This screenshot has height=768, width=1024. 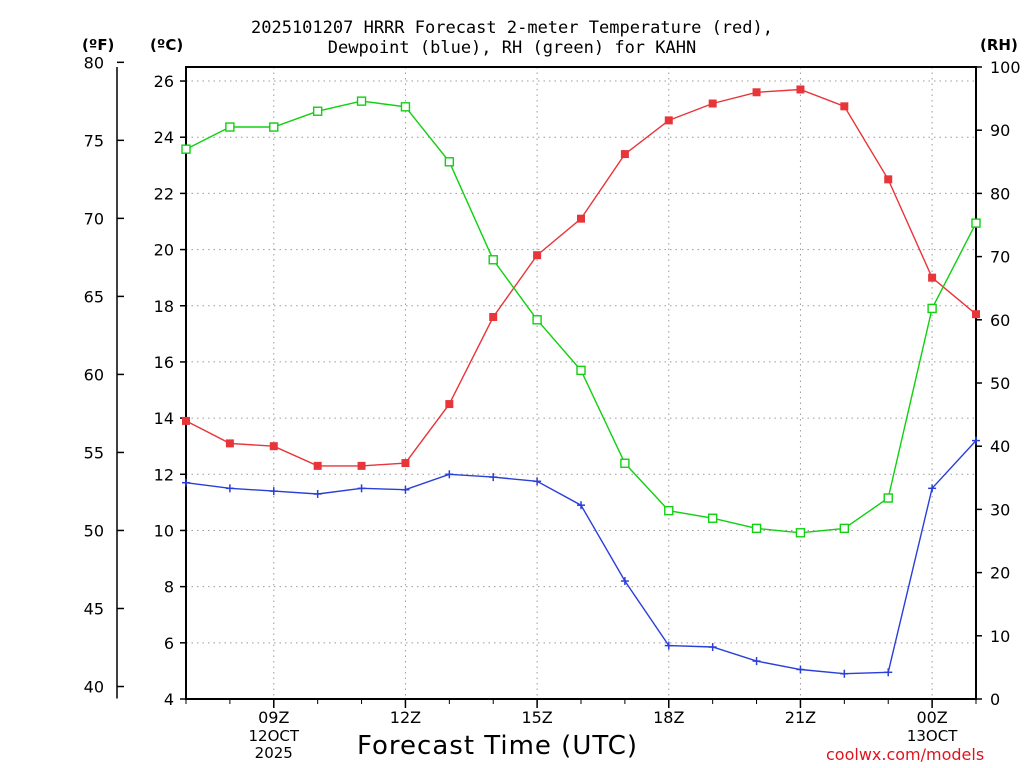 What do you see at coordinates (94, 530) in the screenshot?
I see `fahrenheit-tick-label: 50` at bounding box center [94, 530].